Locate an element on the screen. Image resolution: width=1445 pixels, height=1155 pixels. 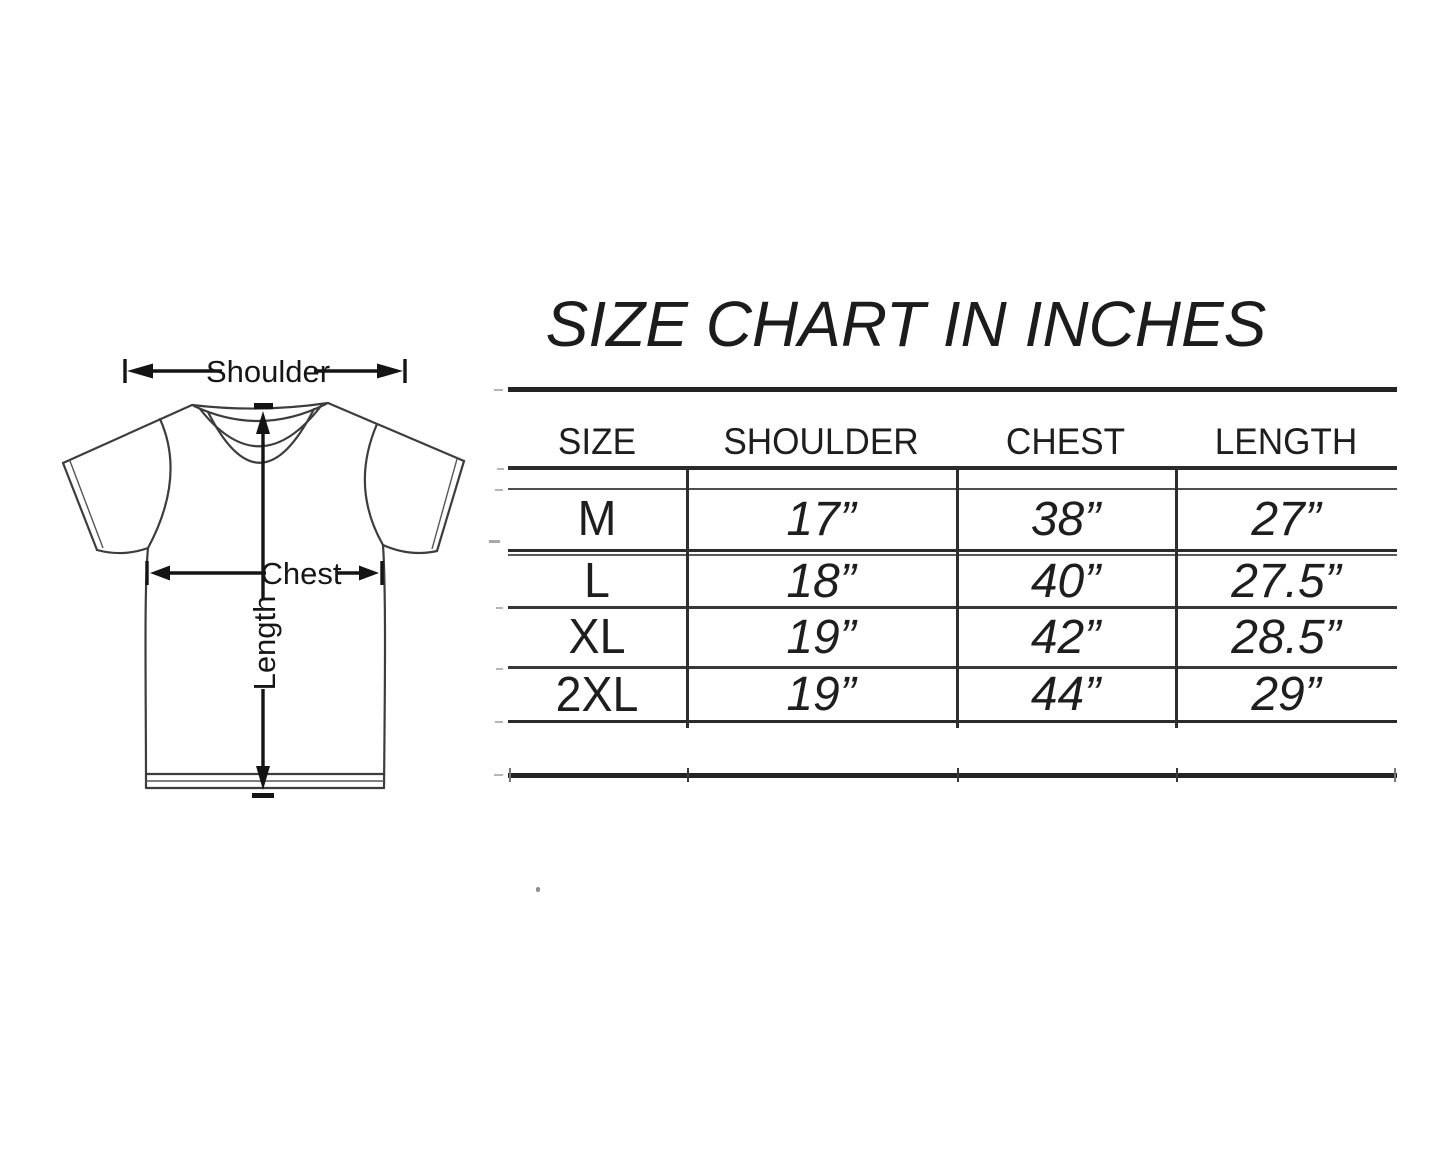
shoulder-arrow: Shoulder is located at coordinates (265, 371).